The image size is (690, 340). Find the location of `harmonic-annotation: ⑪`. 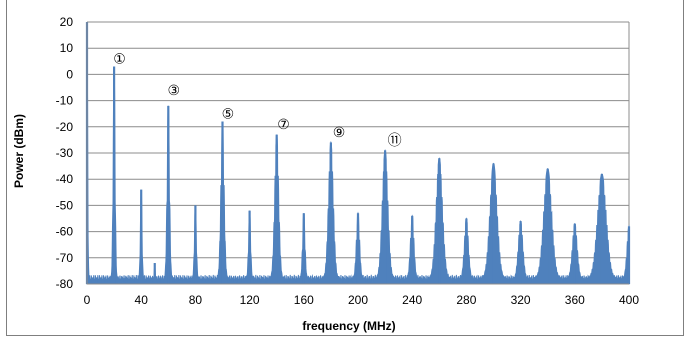

harmonic-annotation: ⑪ is located at coordinates (395, 140).